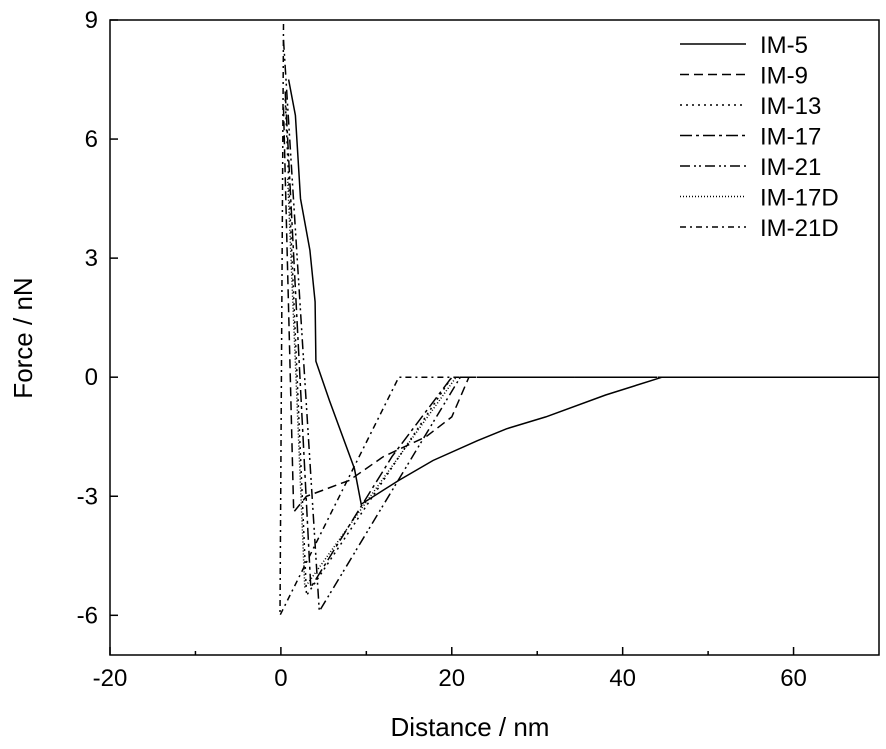  What do you see at coordinates (622, 678) in the screenshot?
I see `x-tick-label: 40` at bounding box center [622, 678].